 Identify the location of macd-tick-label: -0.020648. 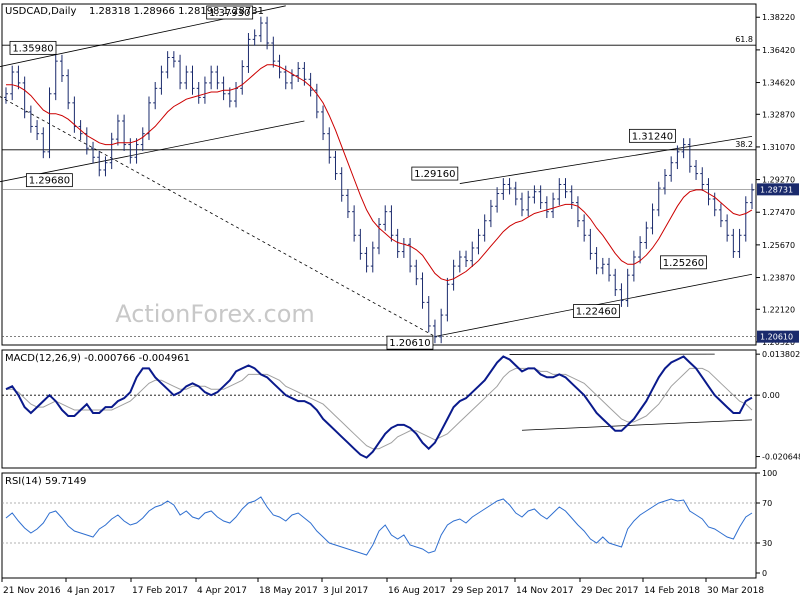
(781, 457).